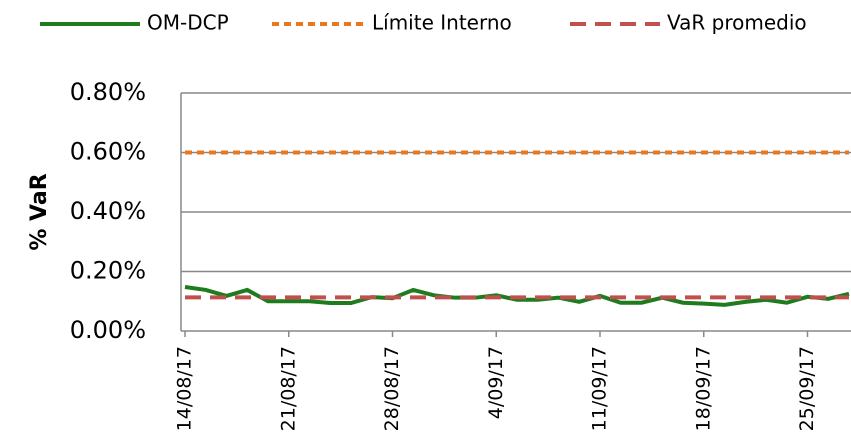 This screenshot has width=851, height=446. I want to click on y-tick-label: 0.80%, so click(108, 92).